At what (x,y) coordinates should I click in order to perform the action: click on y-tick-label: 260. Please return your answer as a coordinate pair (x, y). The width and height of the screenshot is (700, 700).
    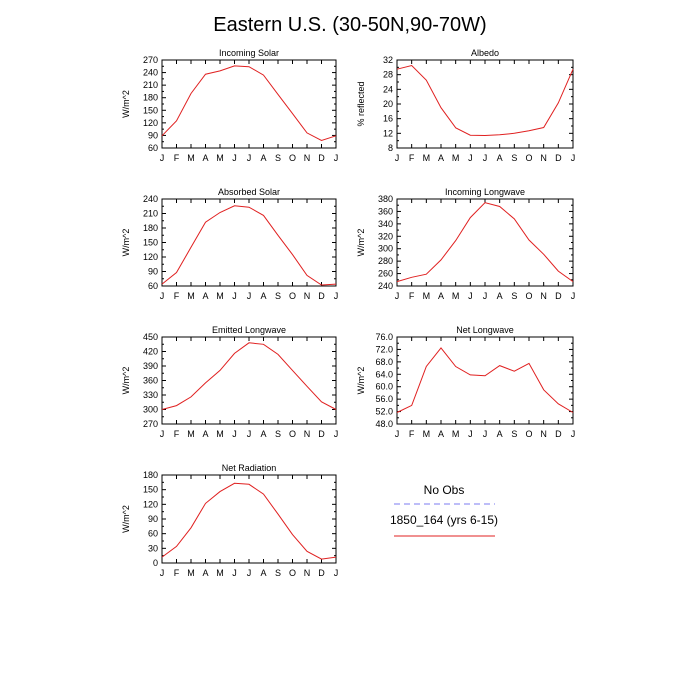
    Looking at the image, I should click on (385, 274).